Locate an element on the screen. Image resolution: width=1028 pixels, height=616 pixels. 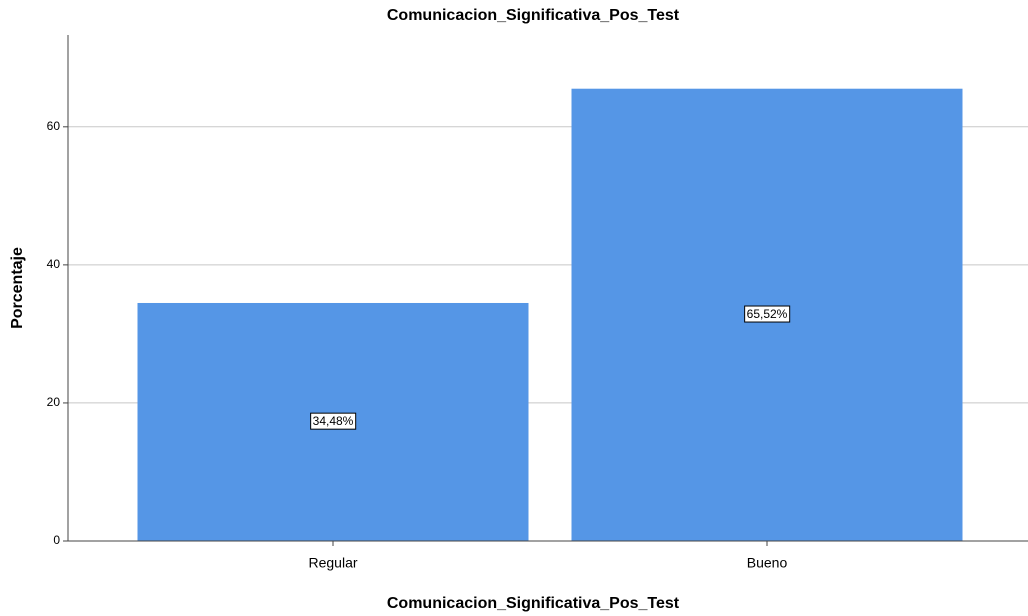
y-tick-label: 60 is located at coordinates (54, 126).